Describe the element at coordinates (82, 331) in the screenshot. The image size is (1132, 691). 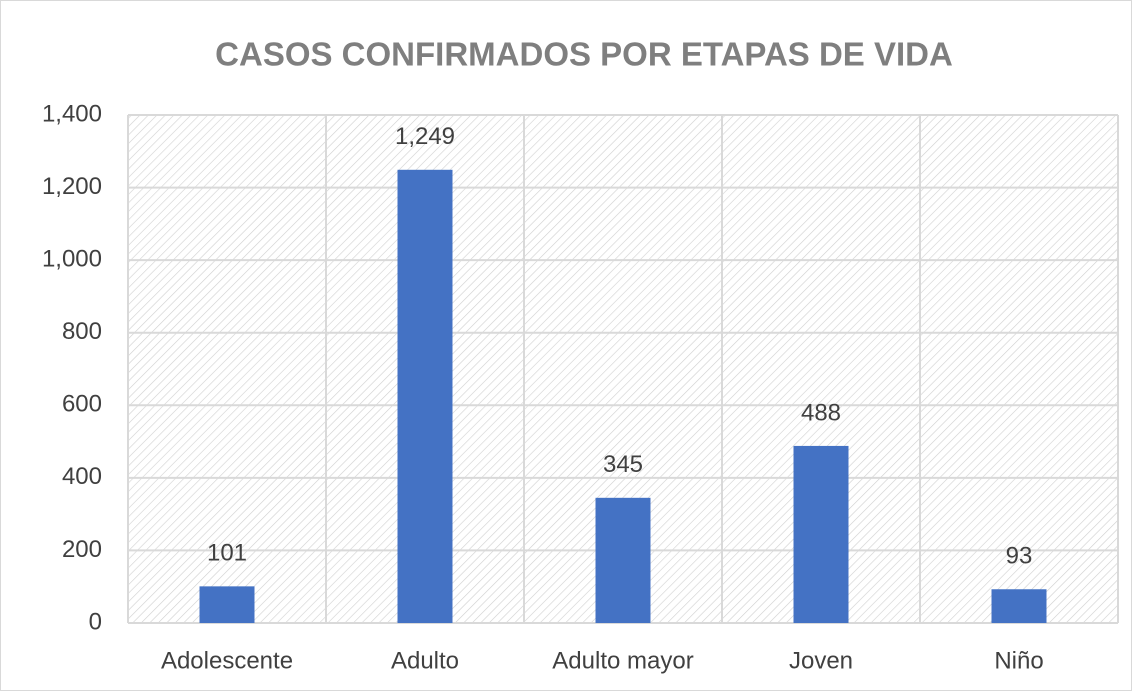
I see `y-tick-label: 800` at that location.